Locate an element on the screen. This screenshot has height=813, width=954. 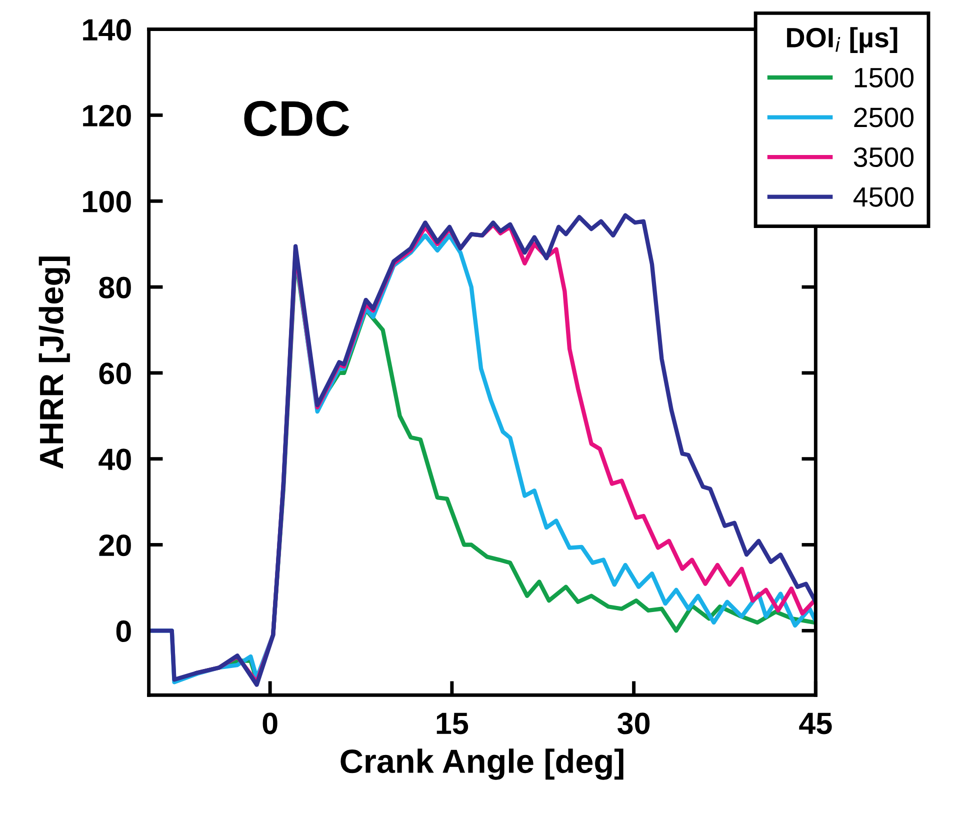
x-axis-title: Crank Angle [deg] is located at coordinates (482, 764).